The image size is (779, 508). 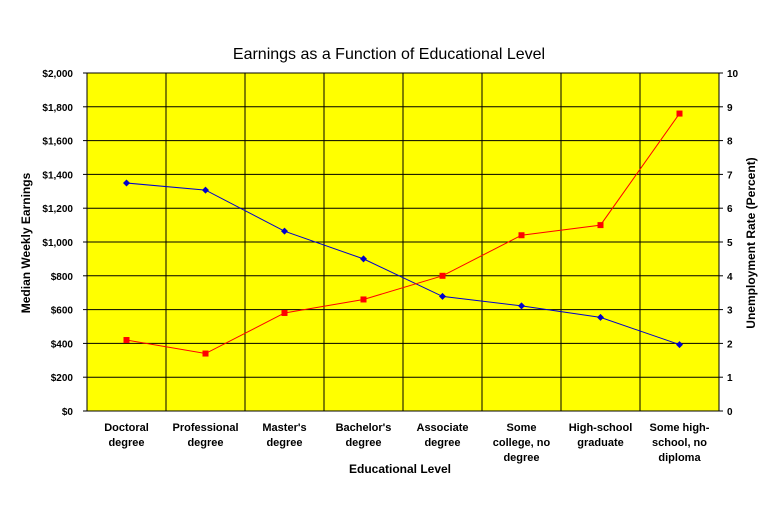 I want to click on y2-axis-label: Unemployment Rate (Percent), so click(x=751, y=242).